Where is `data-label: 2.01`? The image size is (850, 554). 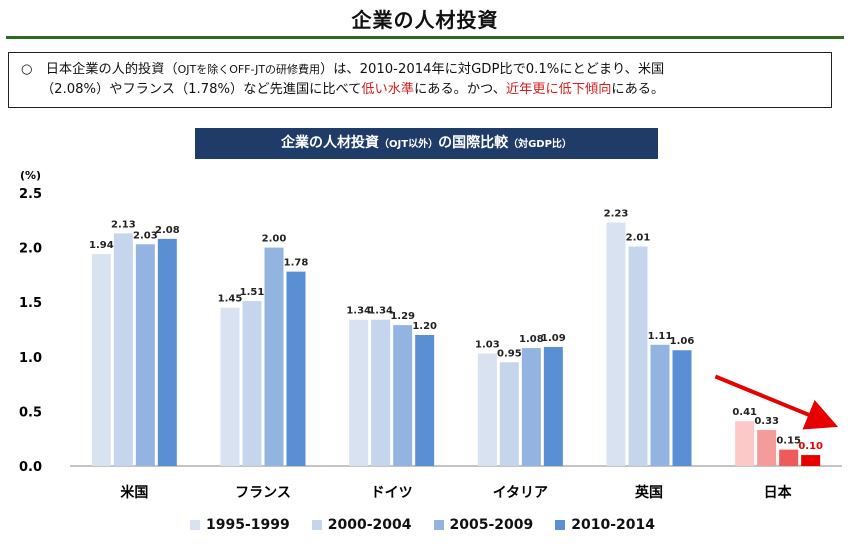 data-label: 2.01 is located at coordinates (638, 238).